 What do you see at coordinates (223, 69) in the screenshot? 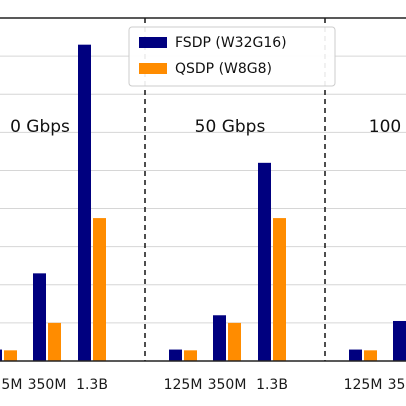
I see `legend-label-qsdp: QSDP (W8G8)` at bounding box center [223, 69].